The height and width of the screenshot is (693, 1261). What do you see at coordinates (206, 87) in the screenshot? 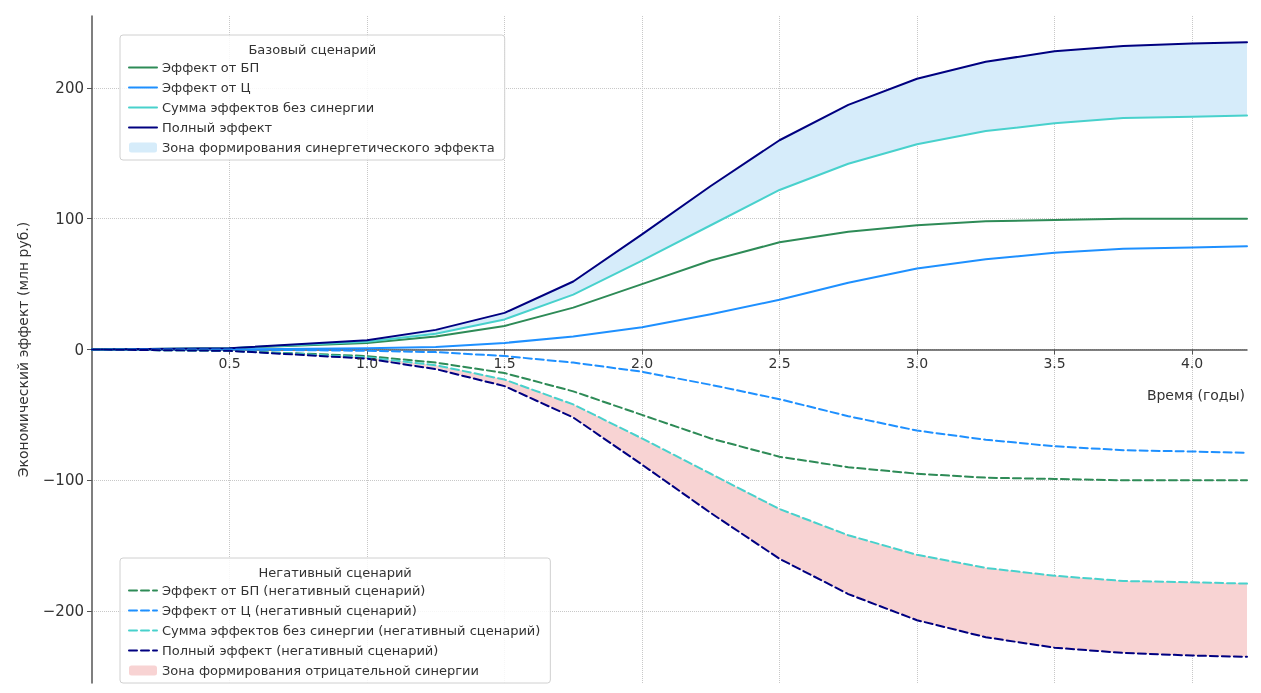
I see `legend-label: Эффект от Ц` at bounding box center [206, 87].